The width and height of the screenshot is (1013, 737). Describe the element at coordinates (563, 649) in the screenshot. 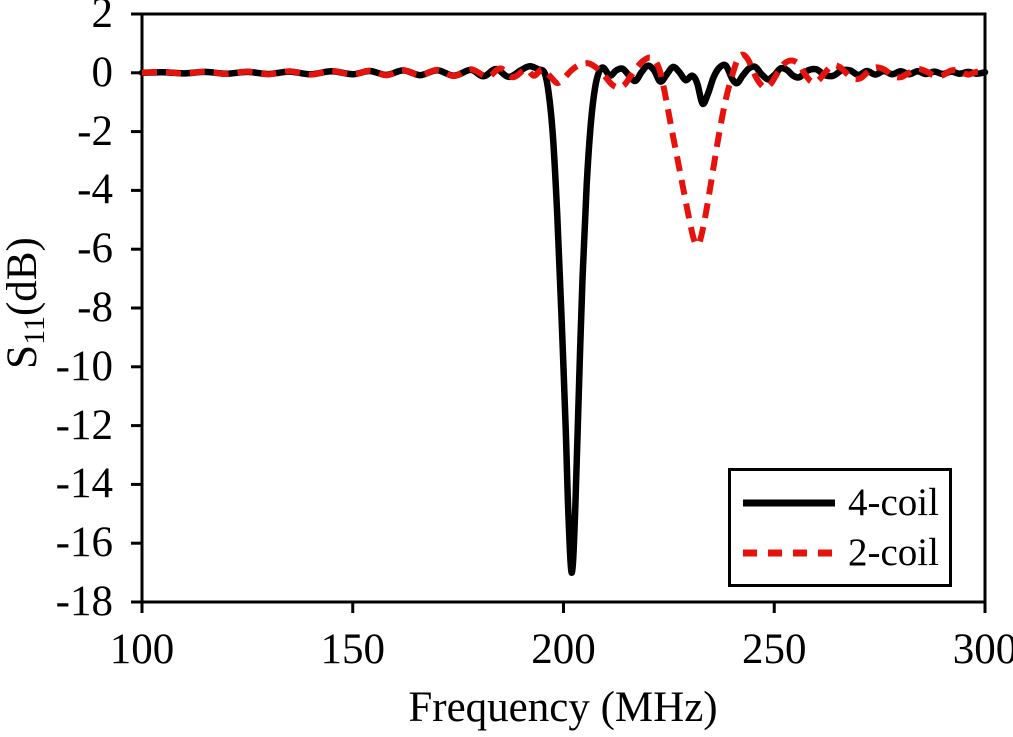

I see `x-tick-label: 200` at that location.